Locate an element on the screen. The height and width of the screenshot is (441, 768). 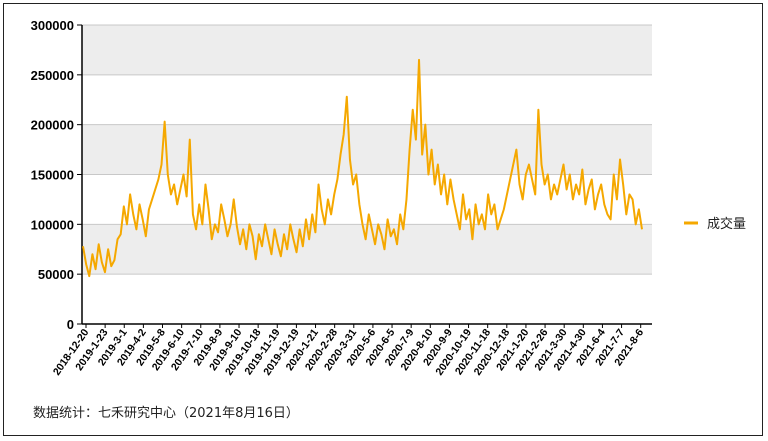
y-tick-label: 300000 is located at coordinates (52, 25).